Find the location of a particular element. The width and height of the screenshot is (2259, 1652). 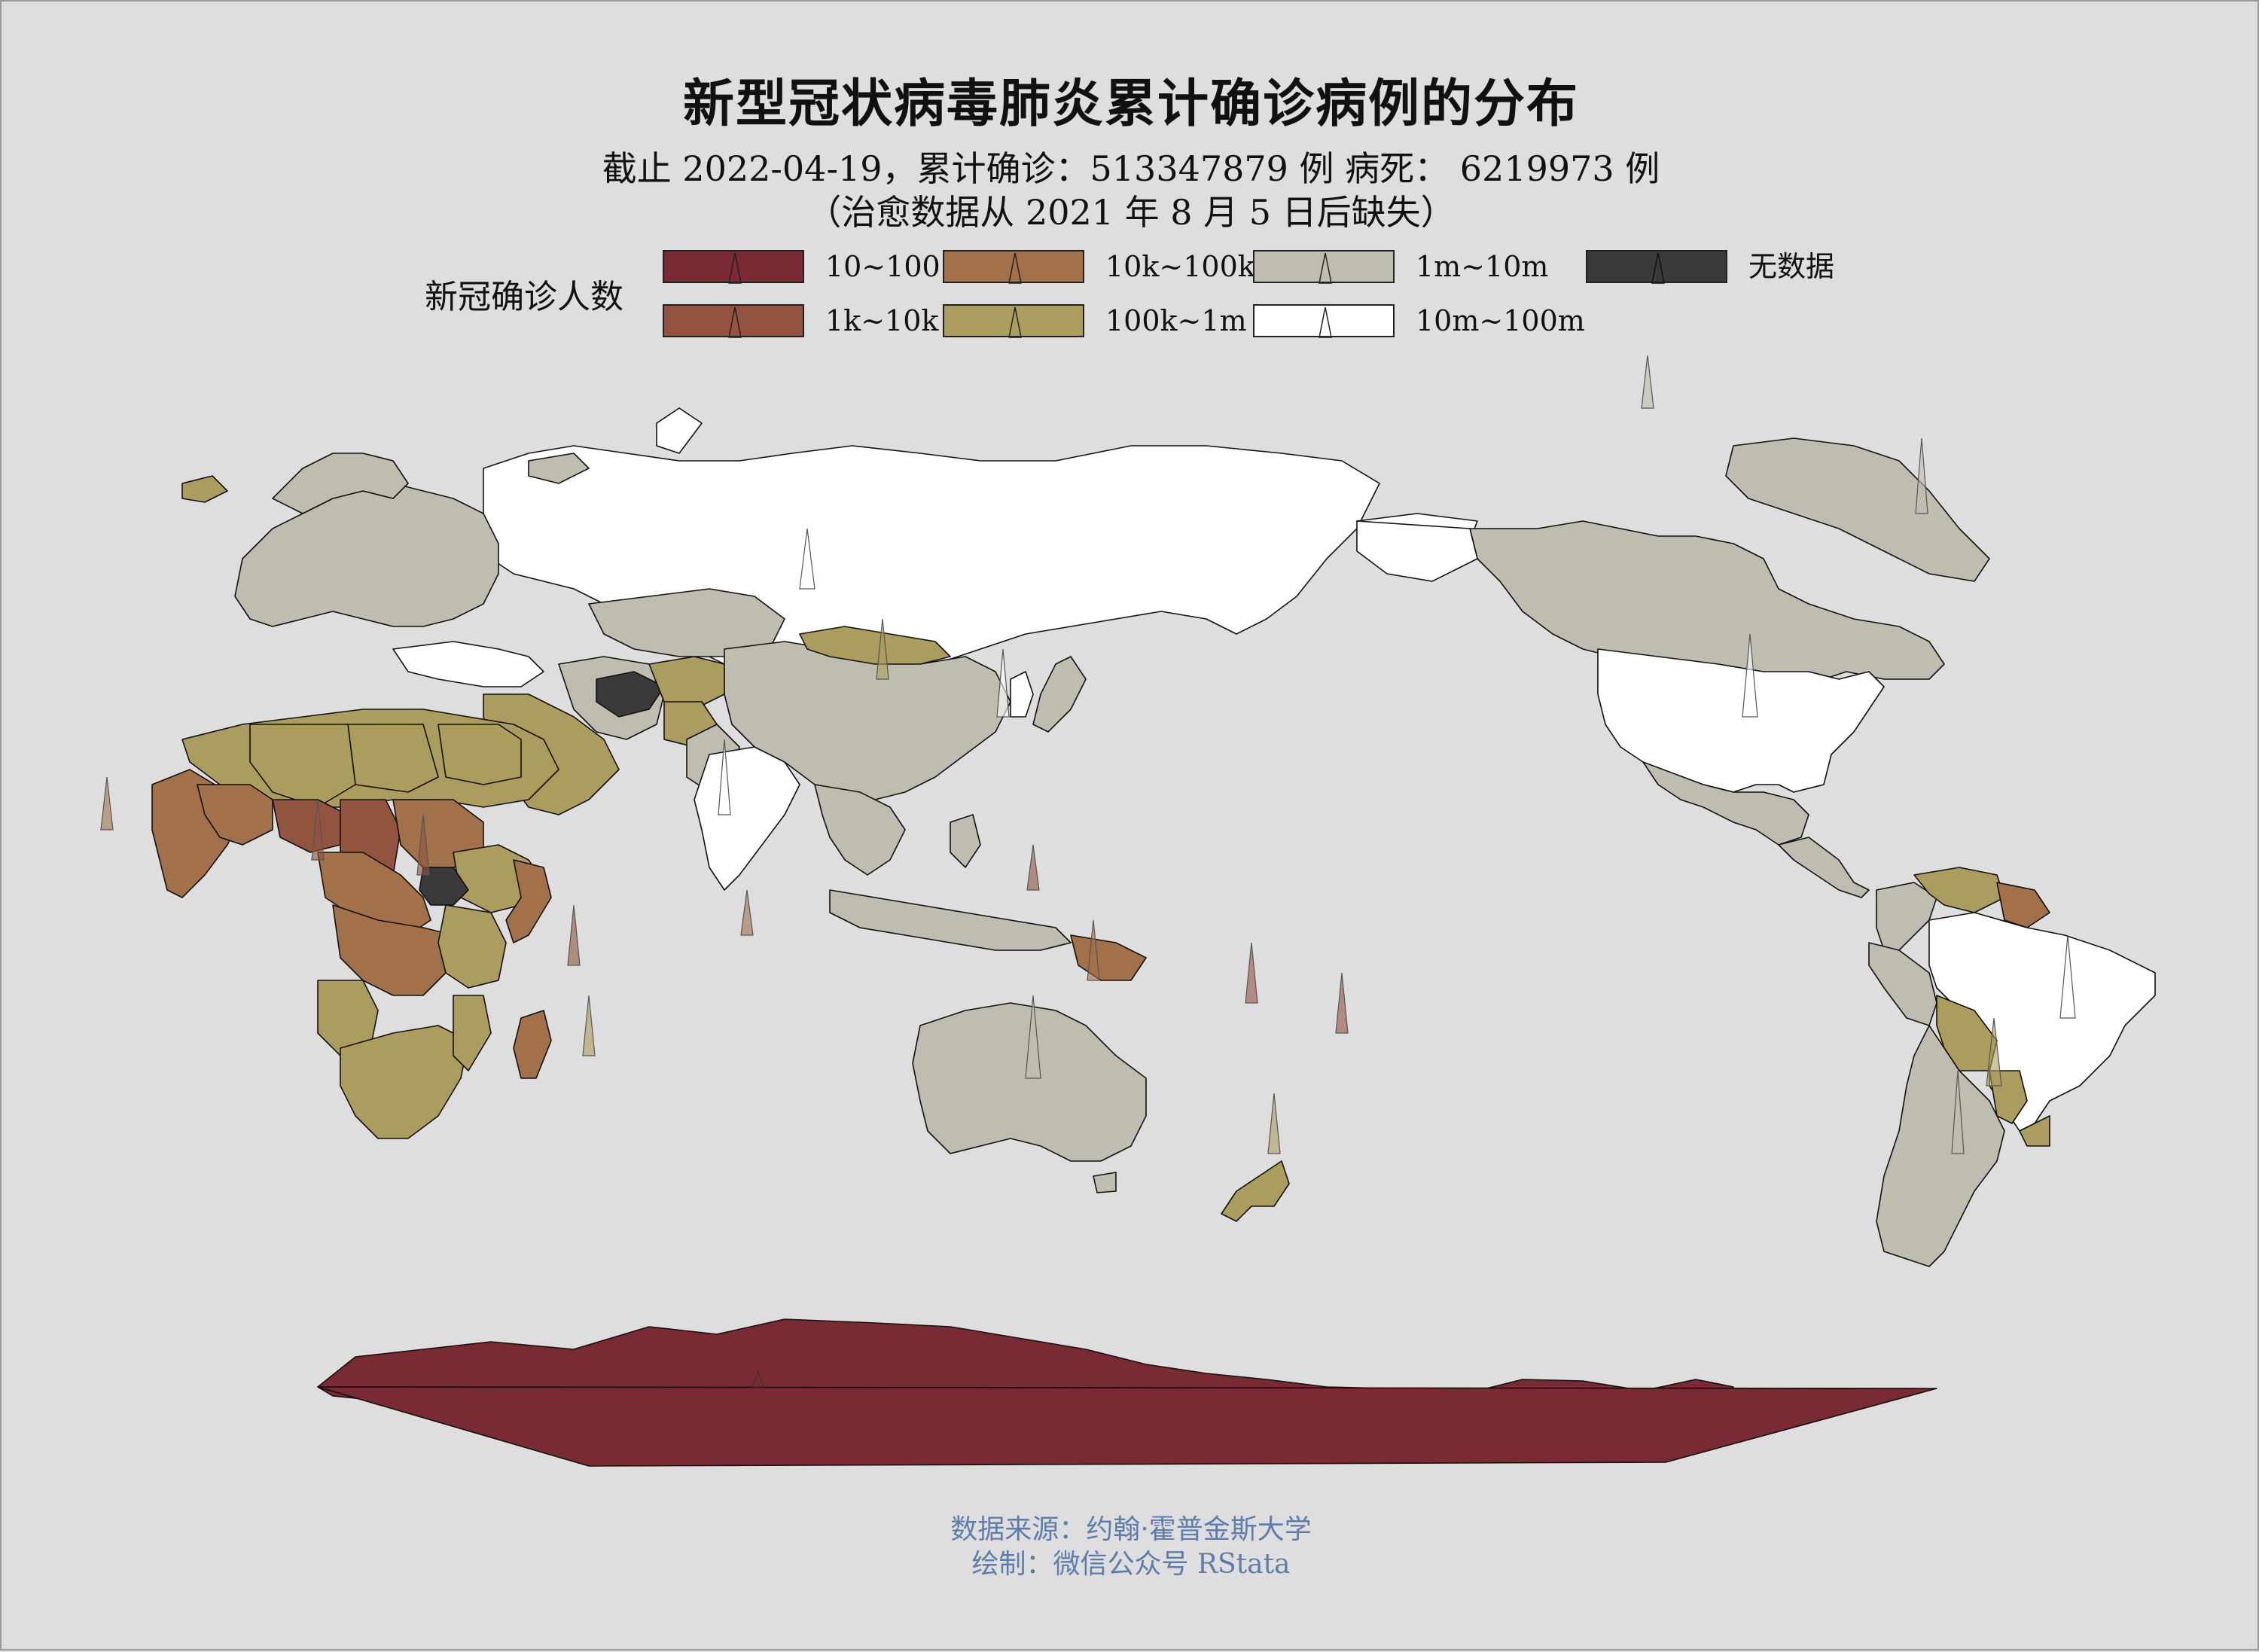

region-turkmenistan is located at coordinates (630, 694).